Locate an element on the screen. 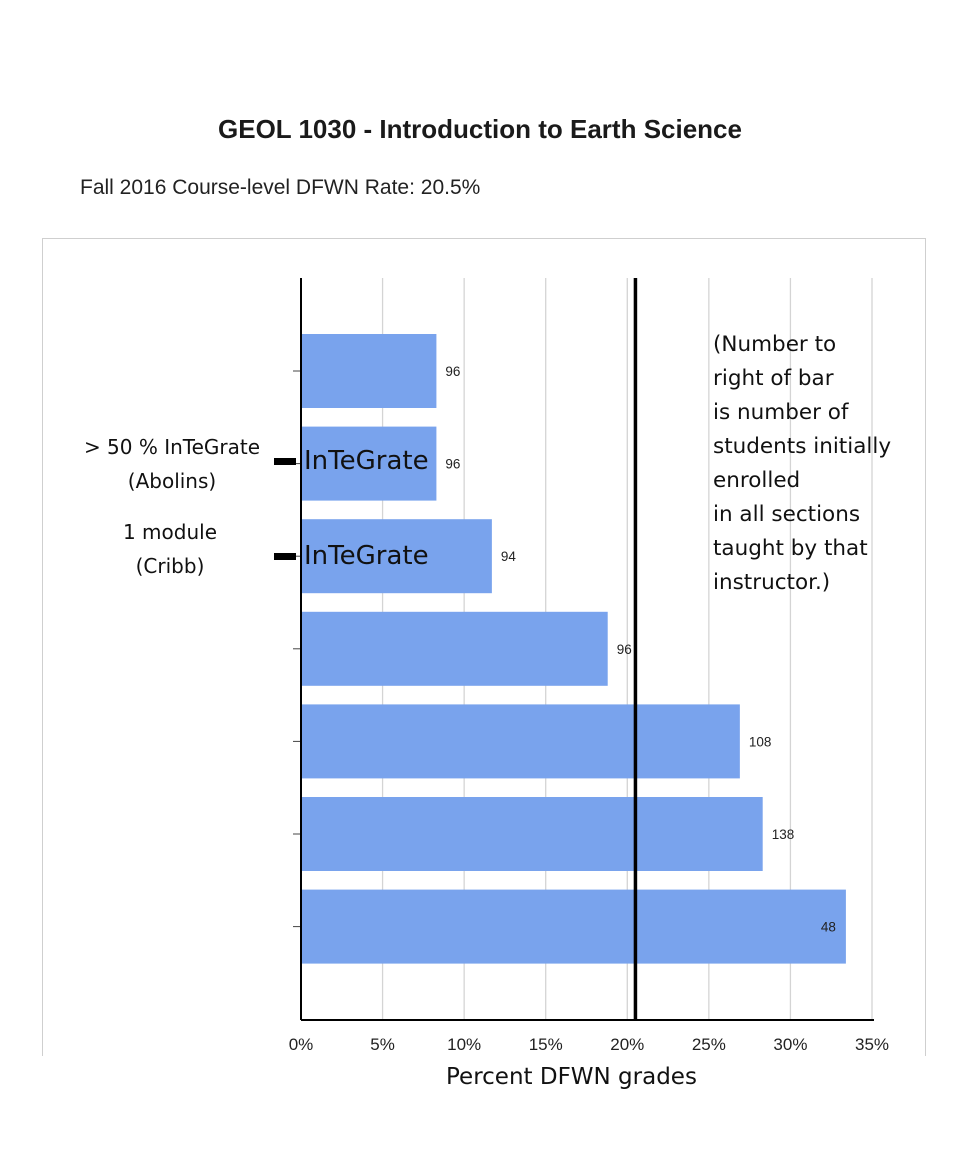  x-tick-label: 5% is located at coordinates (382, 1044).